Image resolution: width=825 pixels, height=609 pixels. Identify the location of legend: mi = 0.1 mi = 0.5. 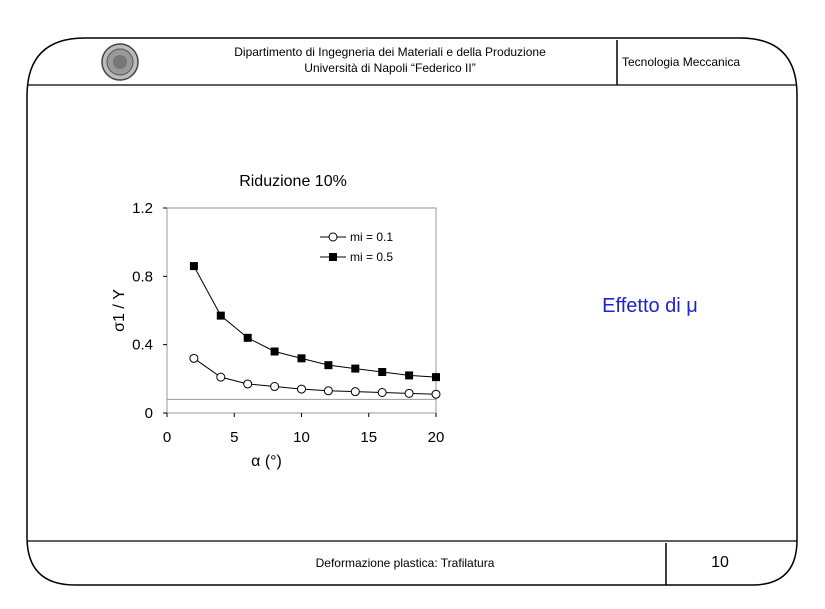
(356, 247).